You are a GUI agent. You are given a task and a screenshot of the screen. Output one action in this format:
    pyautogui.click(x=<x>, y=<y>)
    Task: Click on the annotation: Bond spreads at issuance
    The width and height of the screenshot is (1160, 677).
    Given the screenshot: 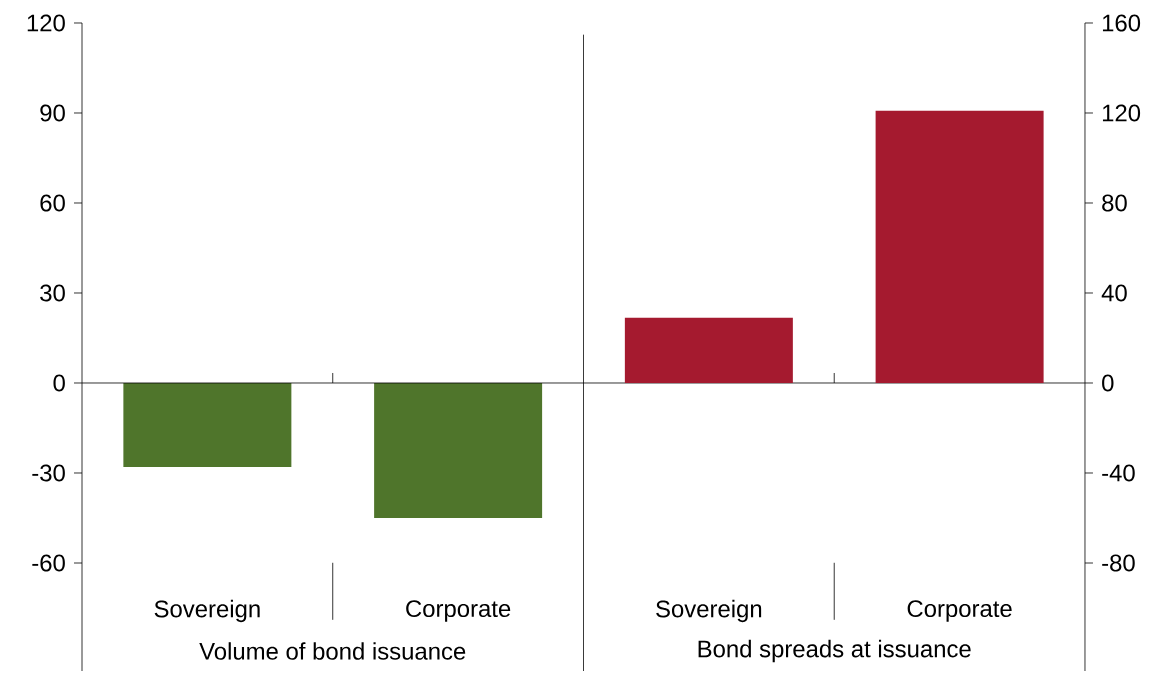 What is the action you would take?
    pyautogui.click(x=834, y=651)
    